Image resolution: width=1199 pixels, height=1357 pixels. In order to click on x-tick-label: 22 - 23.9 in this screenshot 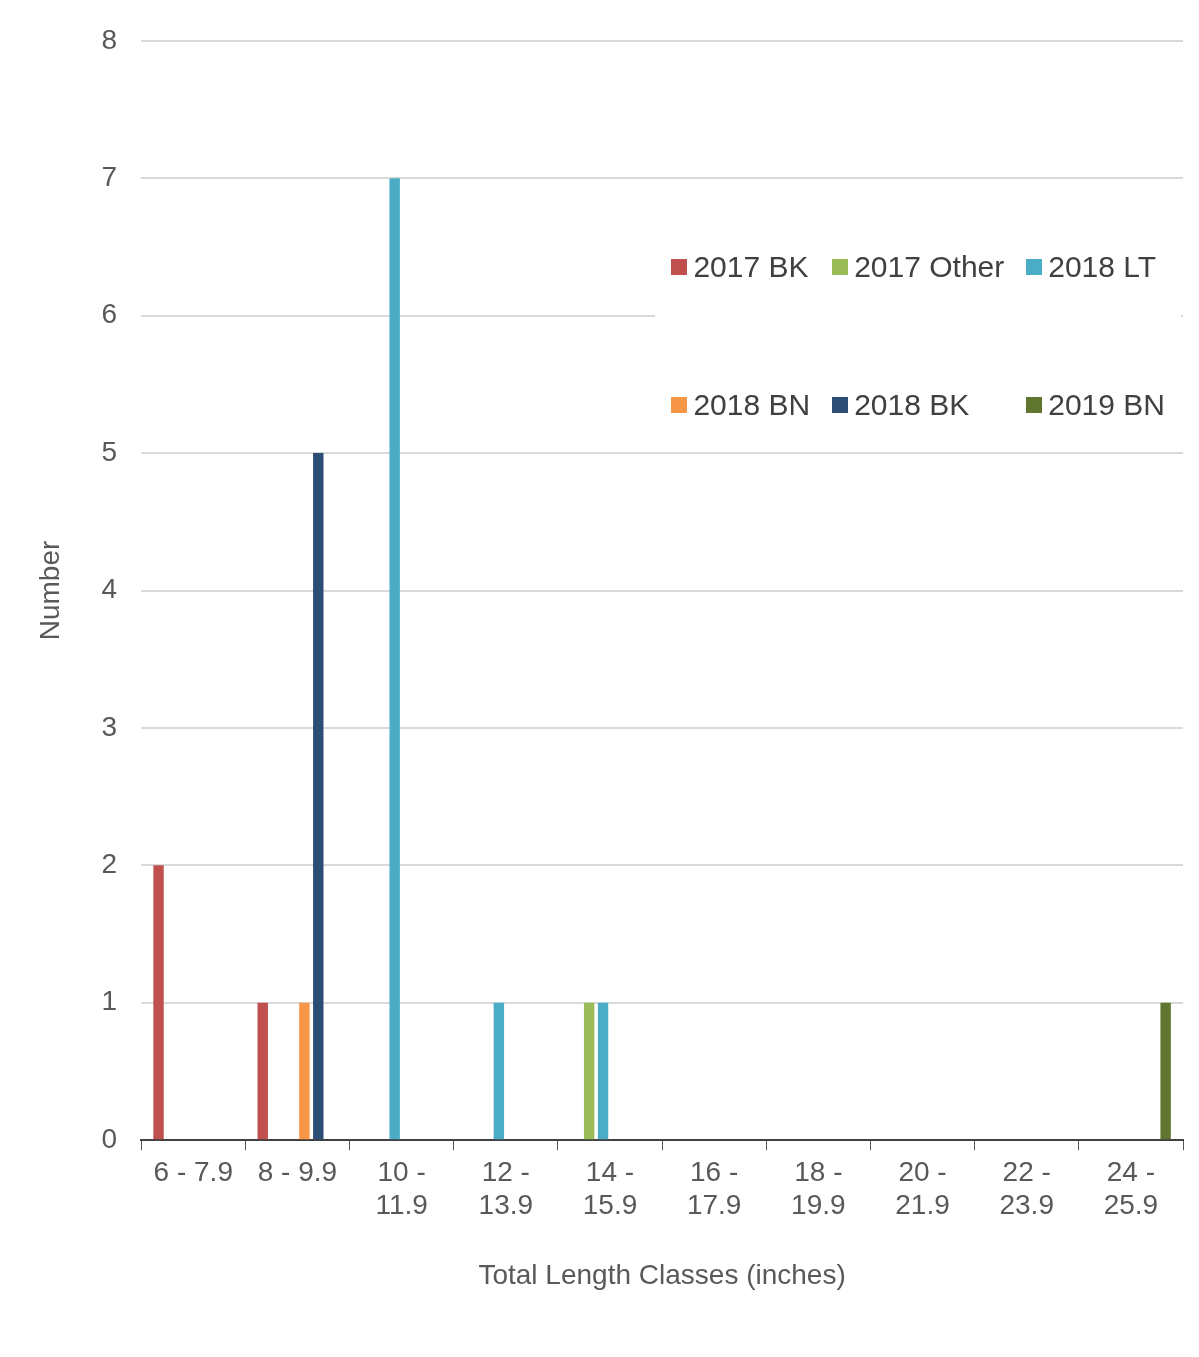, I will do `click(1026, 1188)`.